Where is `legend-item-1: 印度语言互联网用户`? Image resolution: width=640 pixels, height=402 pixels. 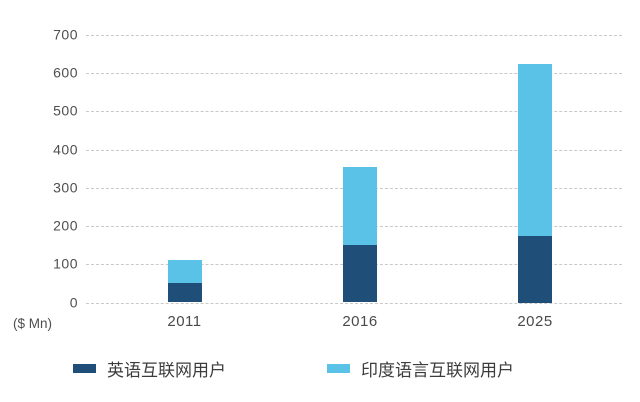 legend-item-1: 印度语言互联网用户 is located at coordinates (420, 368).